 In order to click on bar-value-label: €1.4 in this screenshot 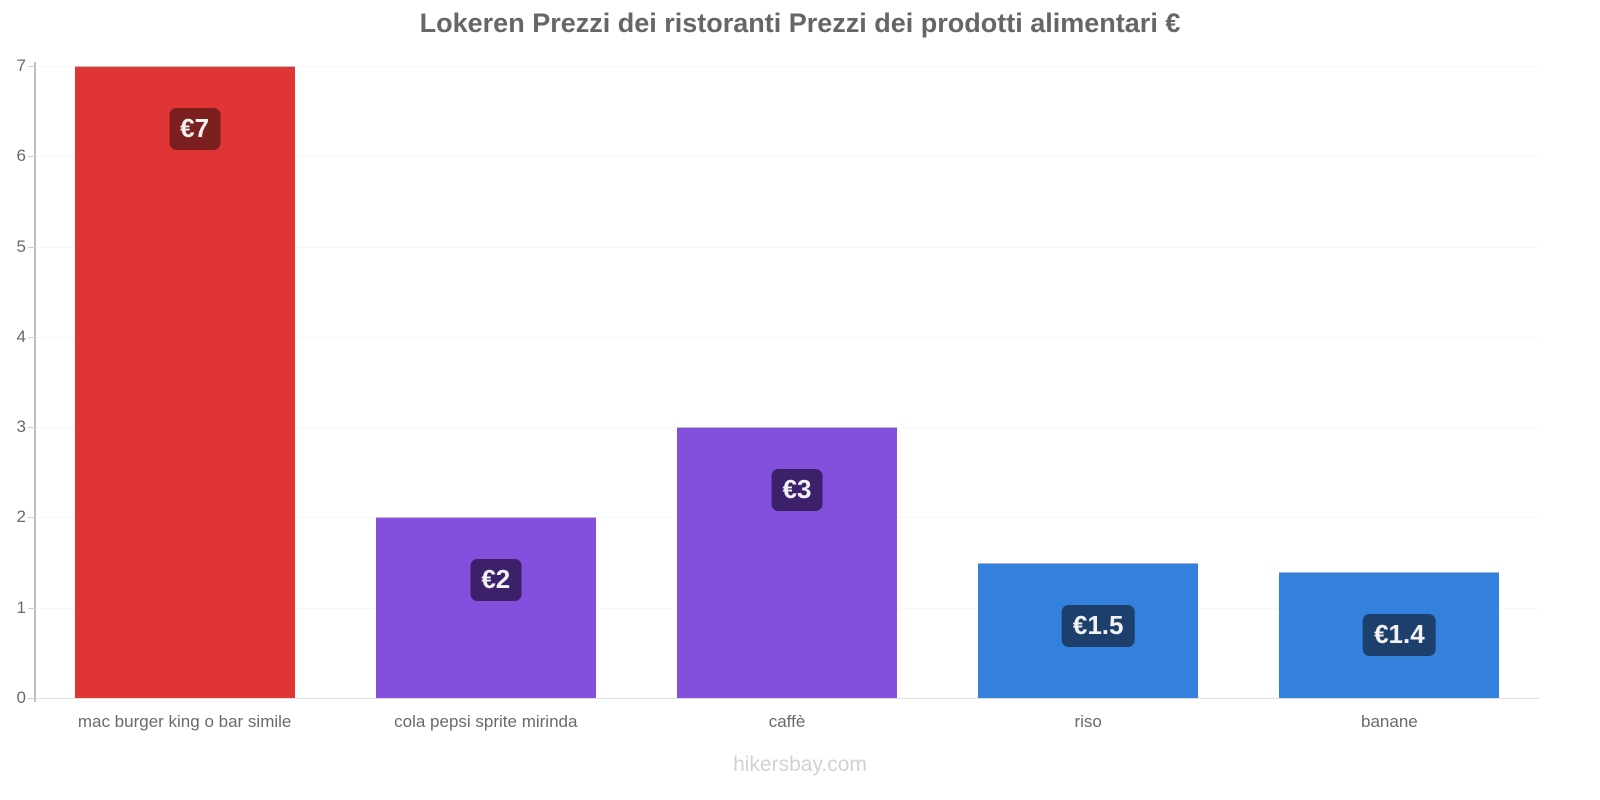, I will do `click(1399, 634)`.